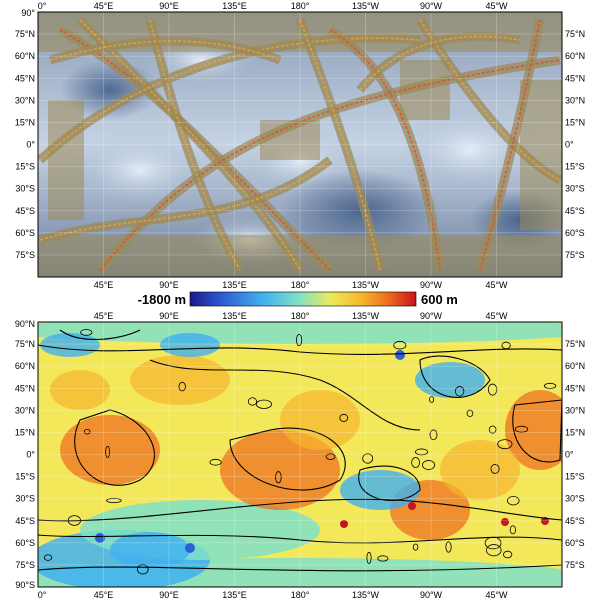 The height and width of the screenshot is (600, 600). Describe the element at coordinates (273, 595) in the screenshot. I see `topography-lon-labels-bottom: 0° 45°E 90°E 135°E 180° 135°W 90°W 45°W` at that location.